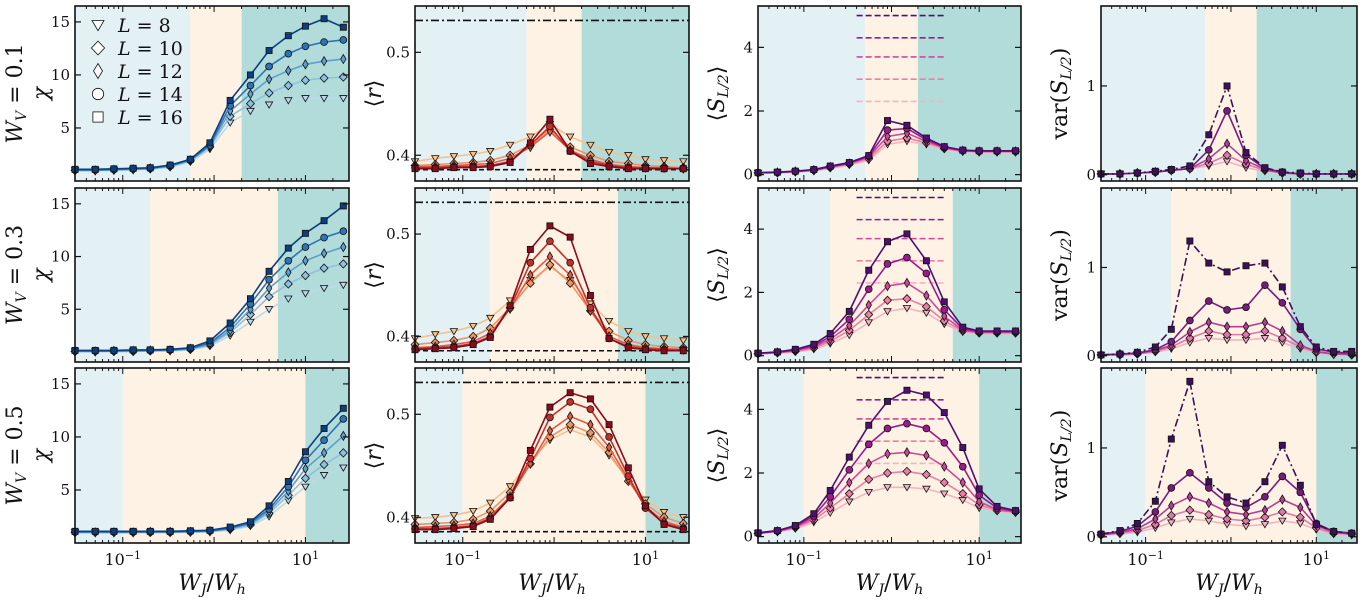  Describe the element at coordinates (41, 455) in the screenshot. I see `y-axis-label: χ` at that location.